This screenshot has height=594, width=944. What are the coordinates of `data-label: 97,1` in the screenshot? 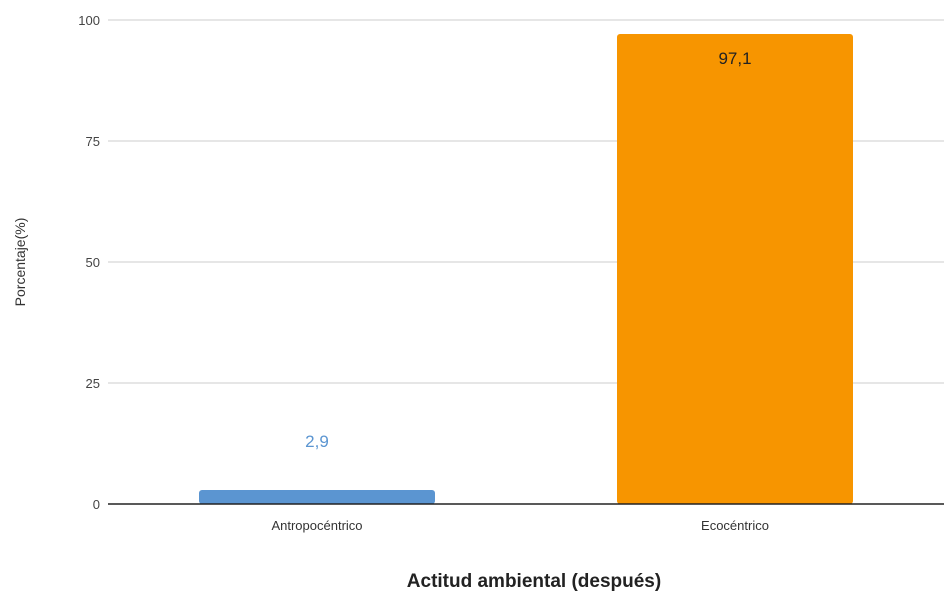 It's located at (734, 58).